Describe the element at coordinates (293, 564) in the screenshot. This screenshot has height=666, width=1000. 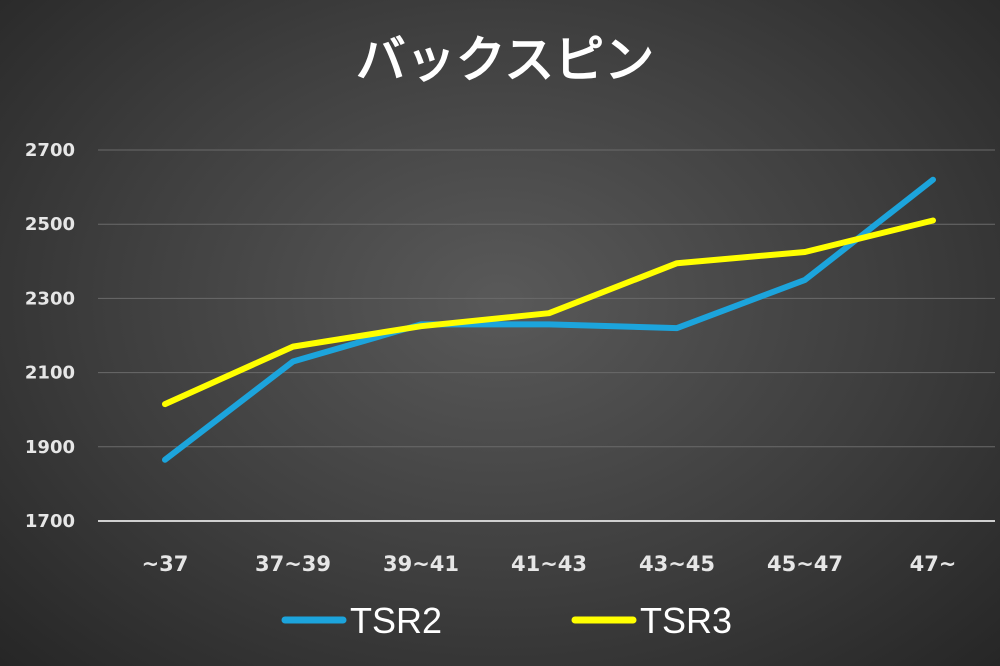
I see `x-tick-label: 37~39` at that location.